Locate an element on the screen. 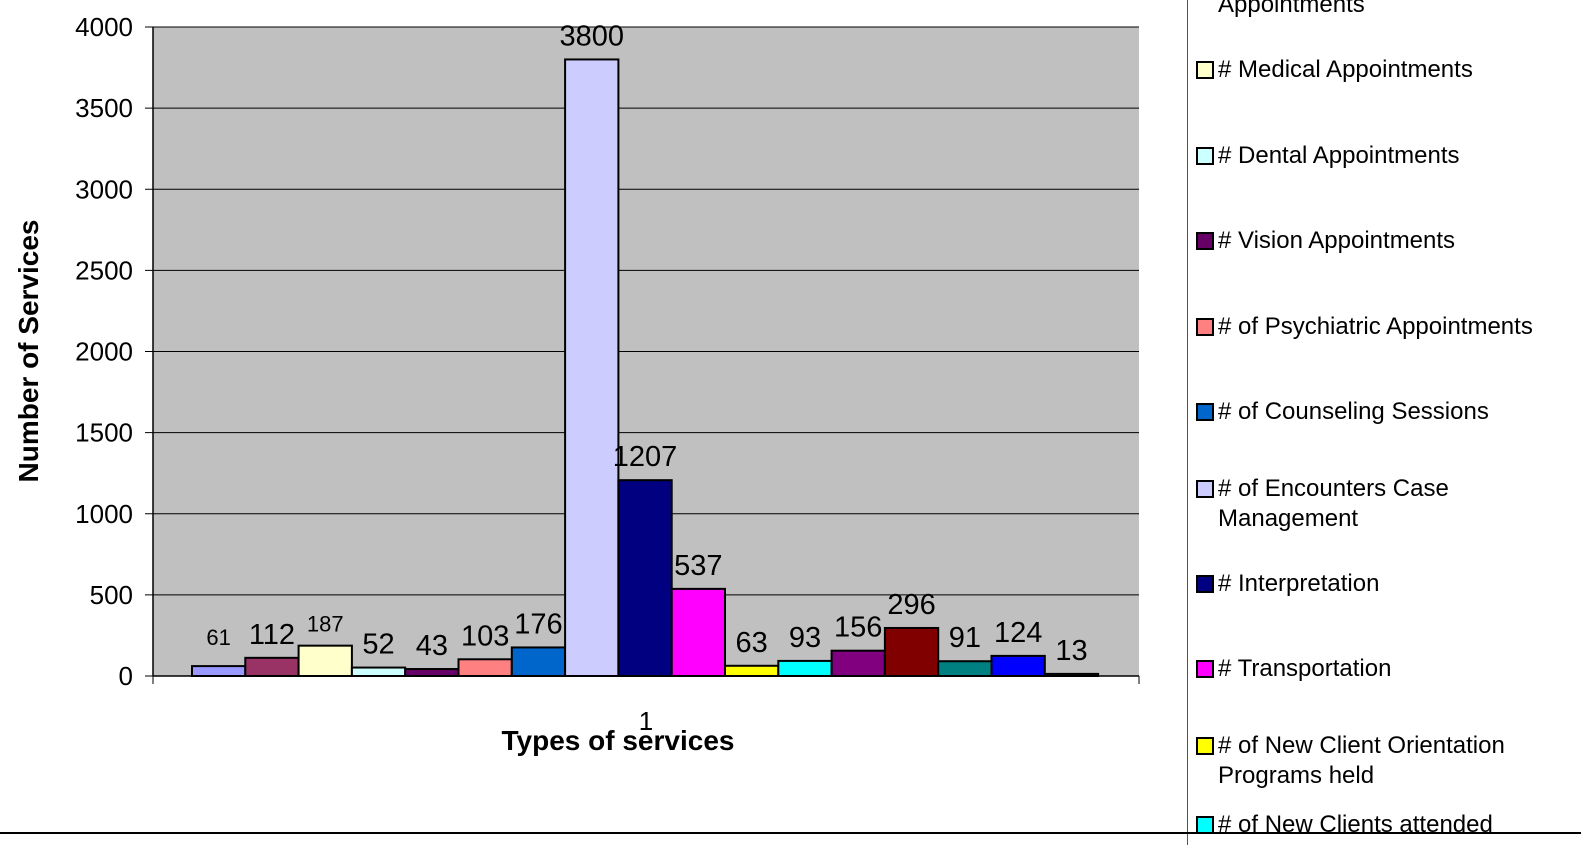  y-tick-label: 3000 is located at coordinates (104, 189).